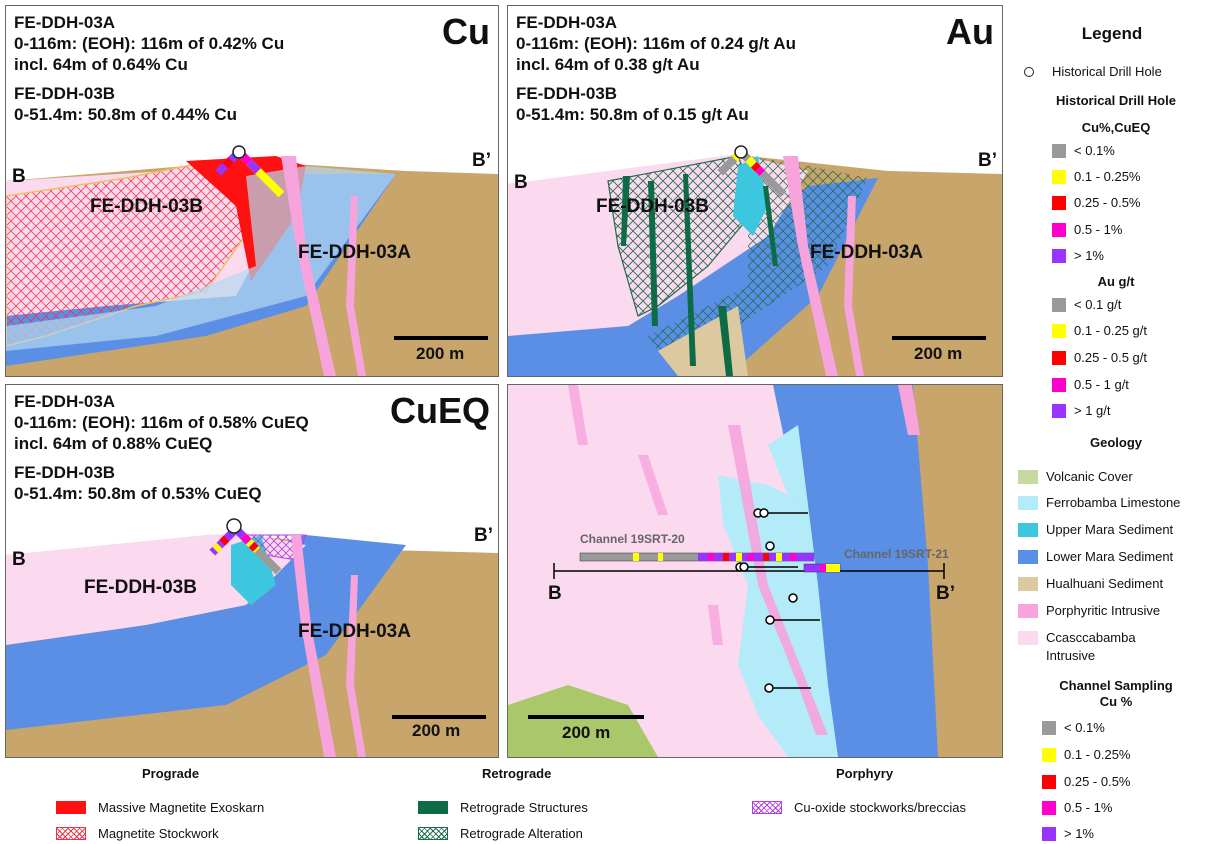 Image resolution: width=1225 pixels, height=844 pixels. What do you see at coordinates (1086, 781) in the screenshot?
I see `legend-channel-item: 0.25 - 0.5%` at bounding box center [1086, 781].